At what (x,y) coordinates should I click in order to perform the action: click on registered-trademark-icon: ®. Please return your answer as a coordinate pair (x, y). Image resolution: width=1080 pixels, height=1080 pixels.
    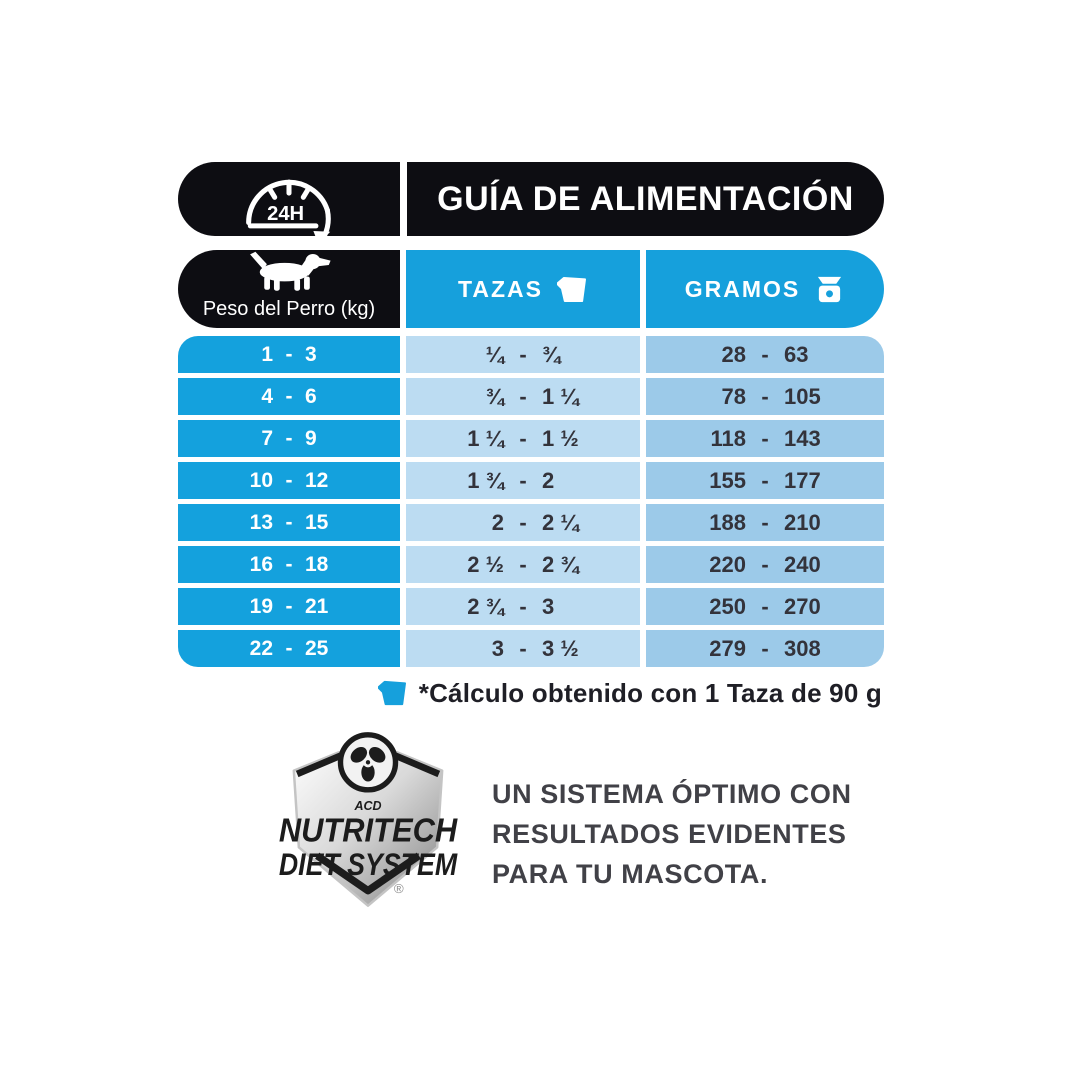
    Looking at the image, I should click on (399, 888).